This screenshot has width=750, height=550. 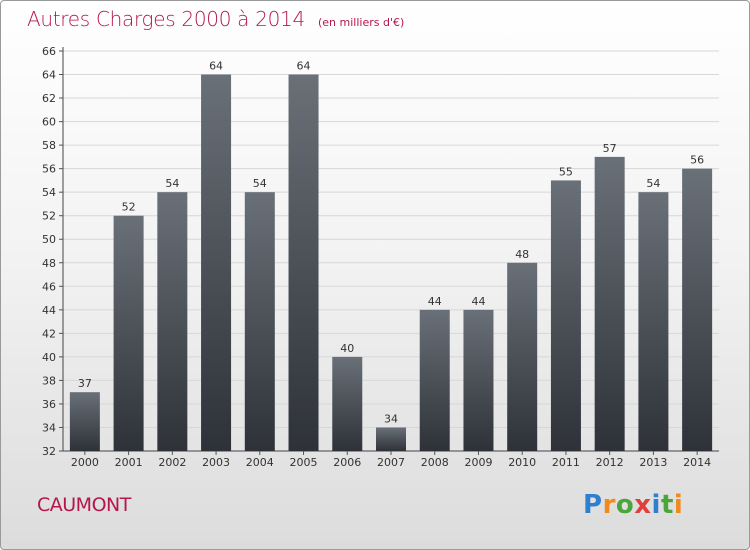 I want to click on y-tick-label: 40, so click(x=49, y=357).